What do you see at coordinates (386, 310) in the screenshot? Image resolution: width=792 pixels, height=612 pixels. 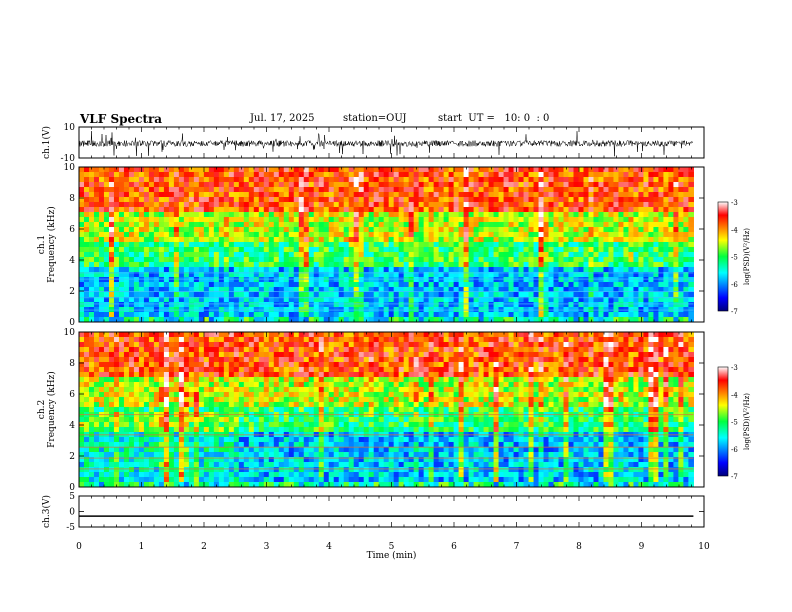 I see `interference-line` at bounding box center [386, 310].